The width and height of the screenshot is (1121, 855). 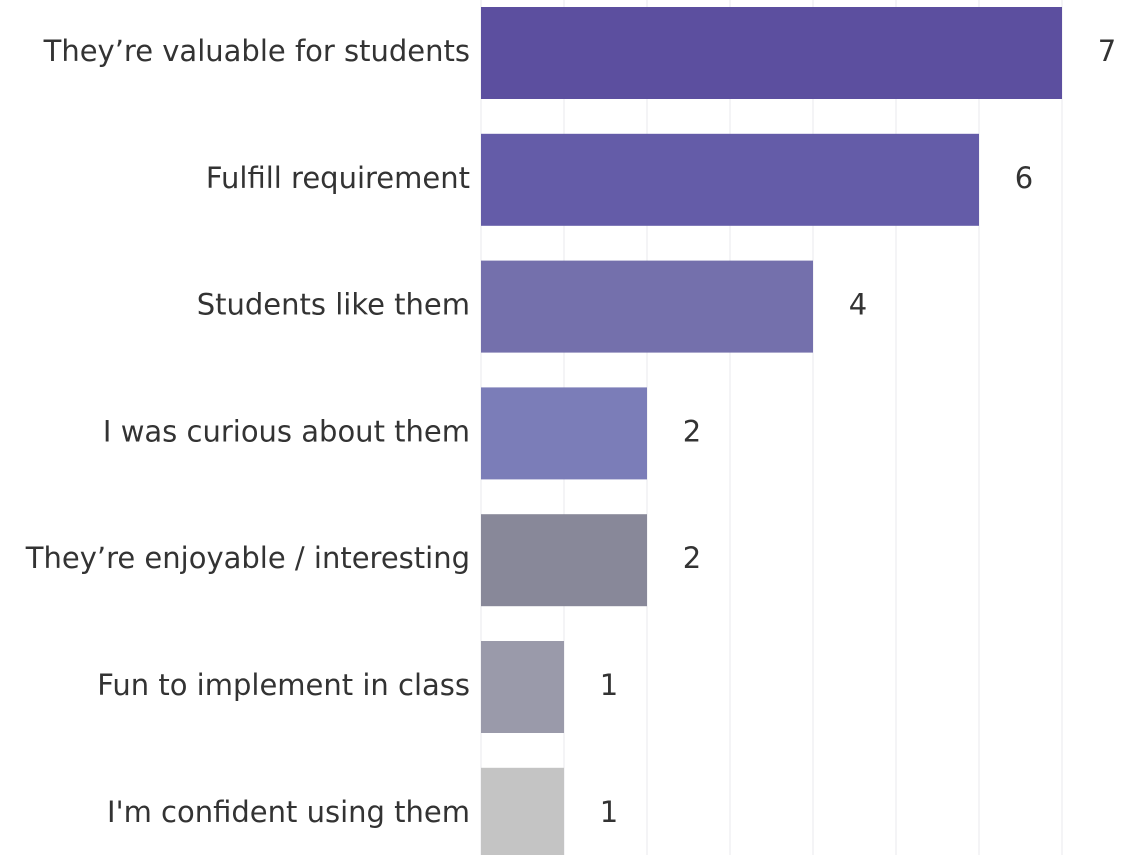 What do you see at coordinates (247, 558) in the screenshot?
I see `category-label: They’re enjoyable / interesting` at bounding box center [247, 558].